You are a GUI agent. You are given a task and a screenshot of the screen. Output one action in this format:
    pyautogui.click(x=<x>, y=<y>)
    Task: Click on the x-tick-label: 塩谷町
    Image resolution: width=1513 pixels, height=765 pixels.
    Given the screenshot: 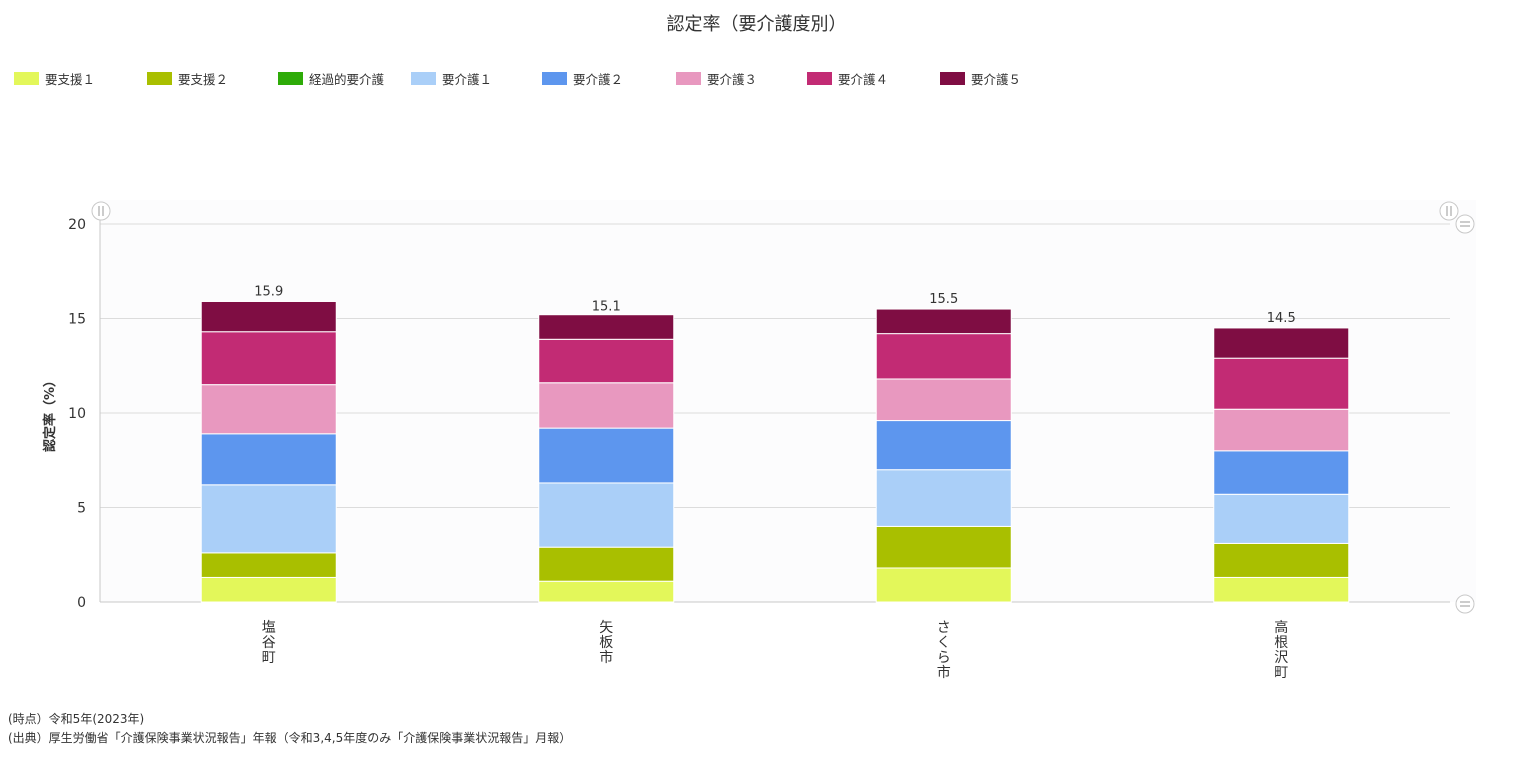 What is the action you would take?
    pyautogui.click(x=269, y=643)
    